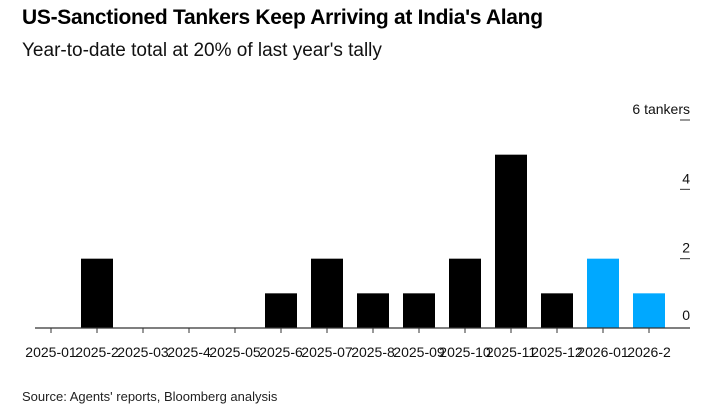  Describe the element at coordinates (511, 352) in the screenshot. I see `x-tick-label: 2025-11` at that location.